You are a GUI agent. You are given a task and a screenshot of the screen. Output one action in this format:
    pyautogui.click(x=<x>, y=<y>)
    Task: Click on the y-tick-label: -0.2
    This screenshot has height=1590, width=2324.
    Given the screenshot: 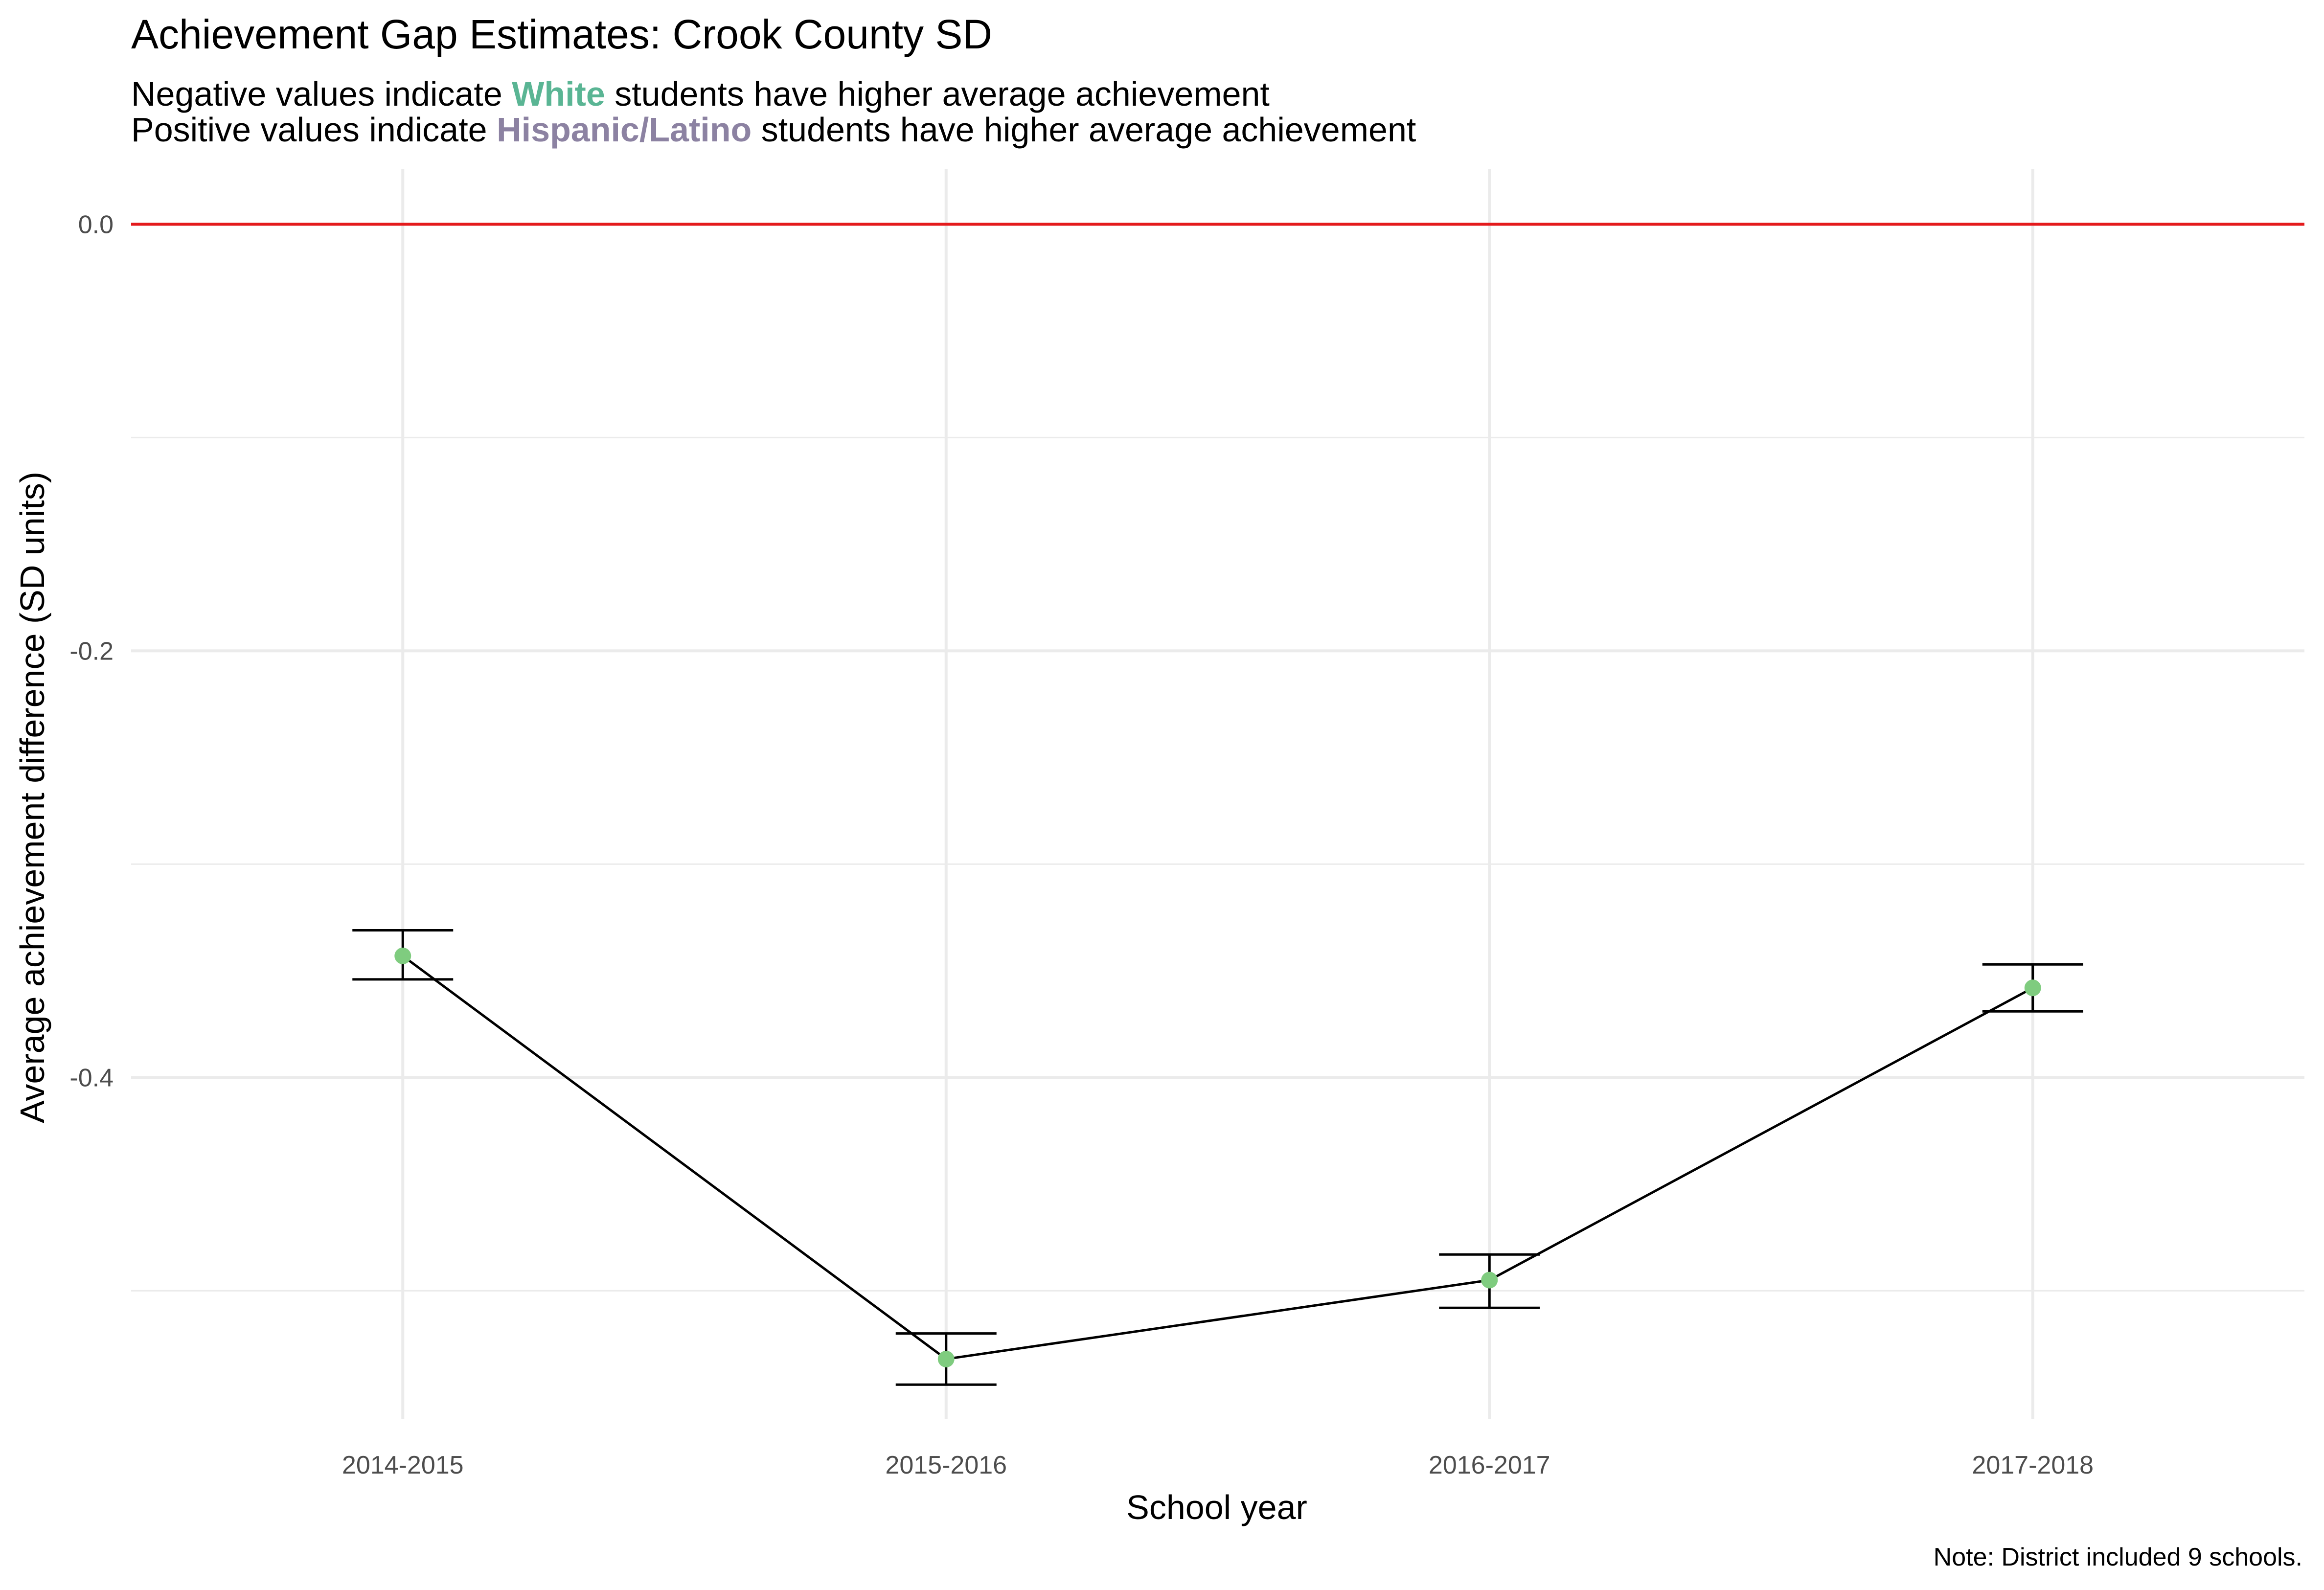 What is the action you would take?
    pyautogui.click(x=92, y=651)
    